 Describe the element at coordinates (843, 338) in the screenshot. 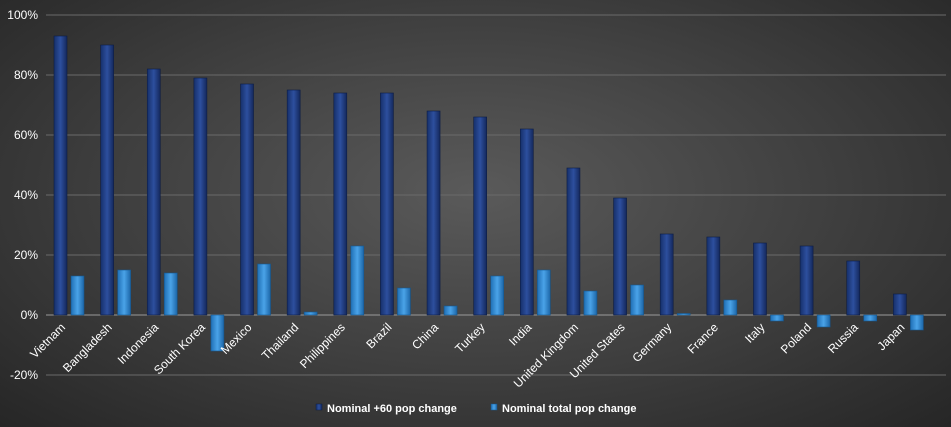

I see `x-tick-label: Russia` at that location.